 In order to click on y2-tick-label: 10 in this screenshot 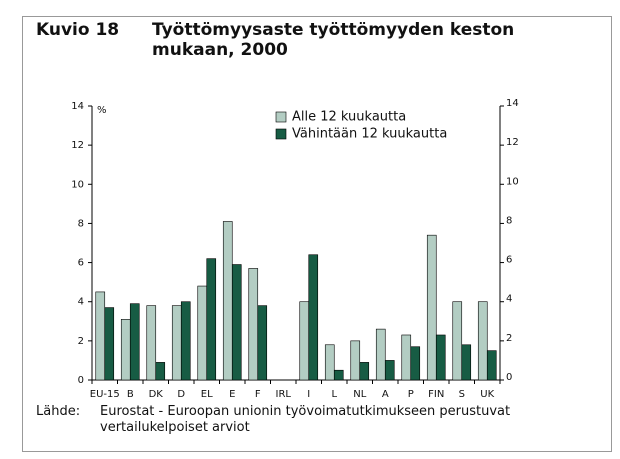, I will do `click(512, 181)`.